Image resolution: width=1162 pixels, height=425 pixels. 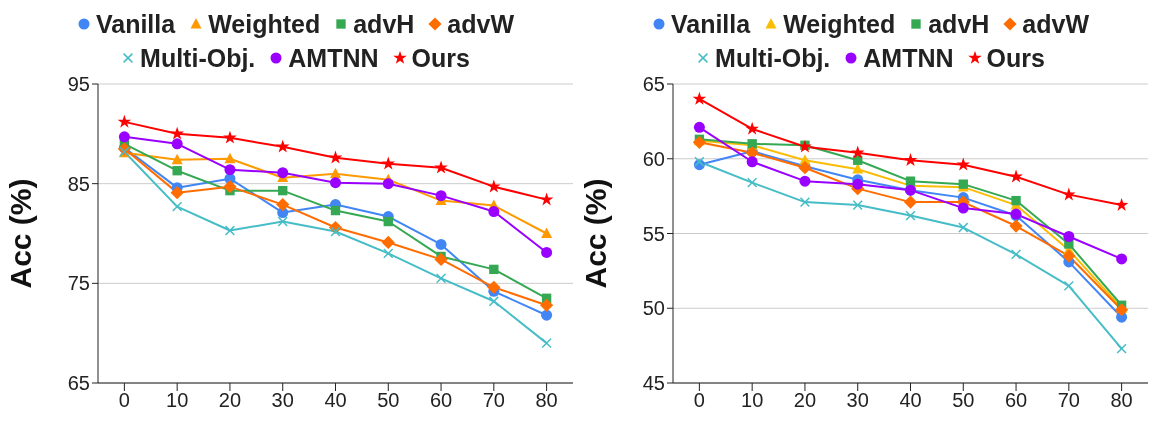 What do you see at coordinates (78, 84) in the screenshot?
I see `y-tick-label: 95` at bounding box center [78, 84].